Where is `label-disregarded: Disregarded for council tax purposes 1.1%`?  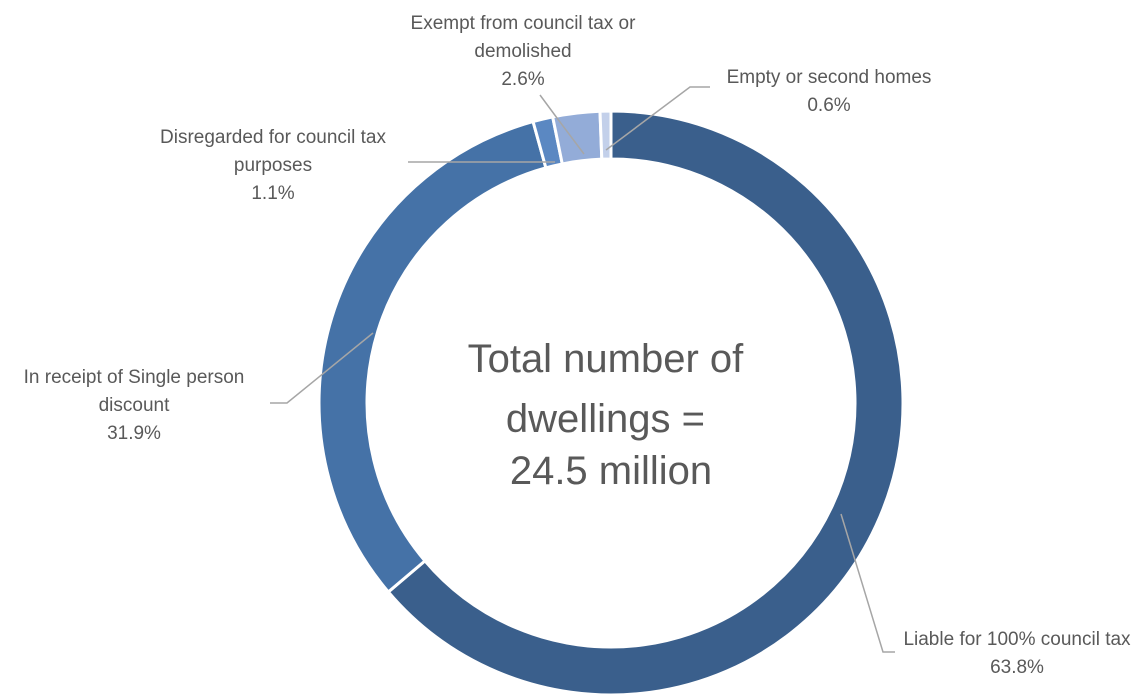 label-disregarded: Disregarded for council tax purposes 1.1% is located at coordinates (273, 165).